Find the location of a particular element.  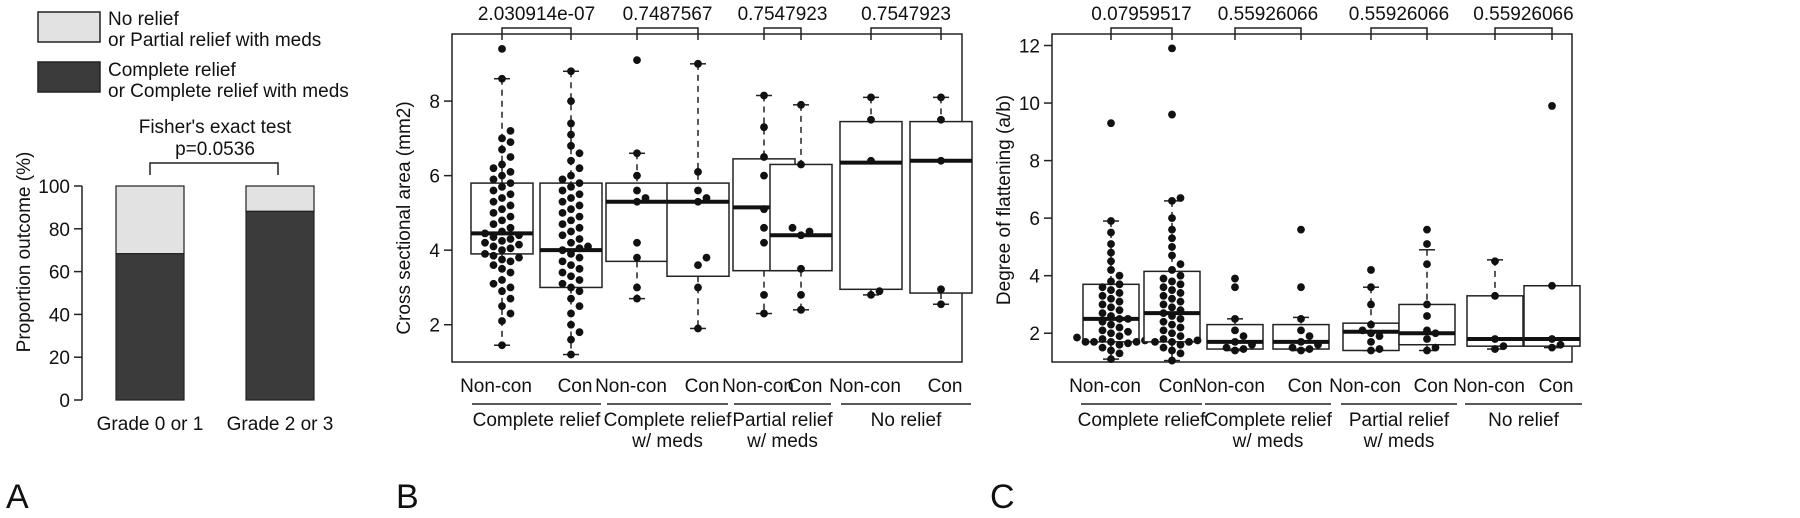

y-tick-label: 8 is located at coordinates (1034, 162).